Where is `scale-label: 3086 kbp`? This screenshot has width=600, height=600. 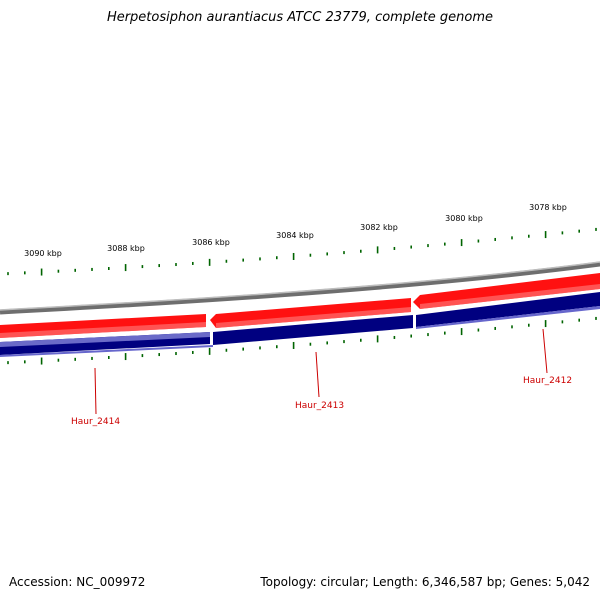
scale-label: 3086 kbp is located at coordinates (211, 242).